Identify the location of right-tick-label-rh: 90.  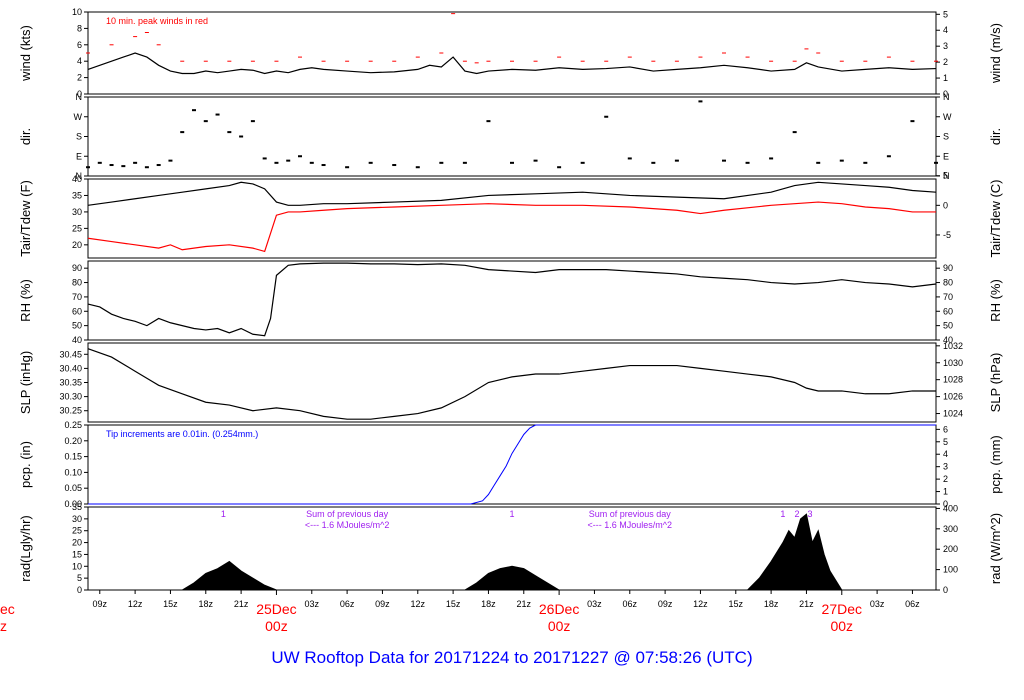
(948, 268).